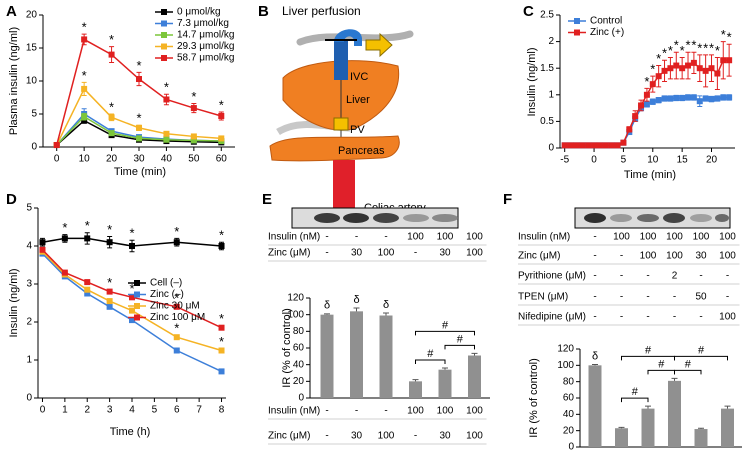 Image resolution: width=746 pixels, height=465 pixels. What do you see at coordinates (166, 283) in the screenshot?
I see `legend-label: Cell (–)` at bounding box center [166, 283].